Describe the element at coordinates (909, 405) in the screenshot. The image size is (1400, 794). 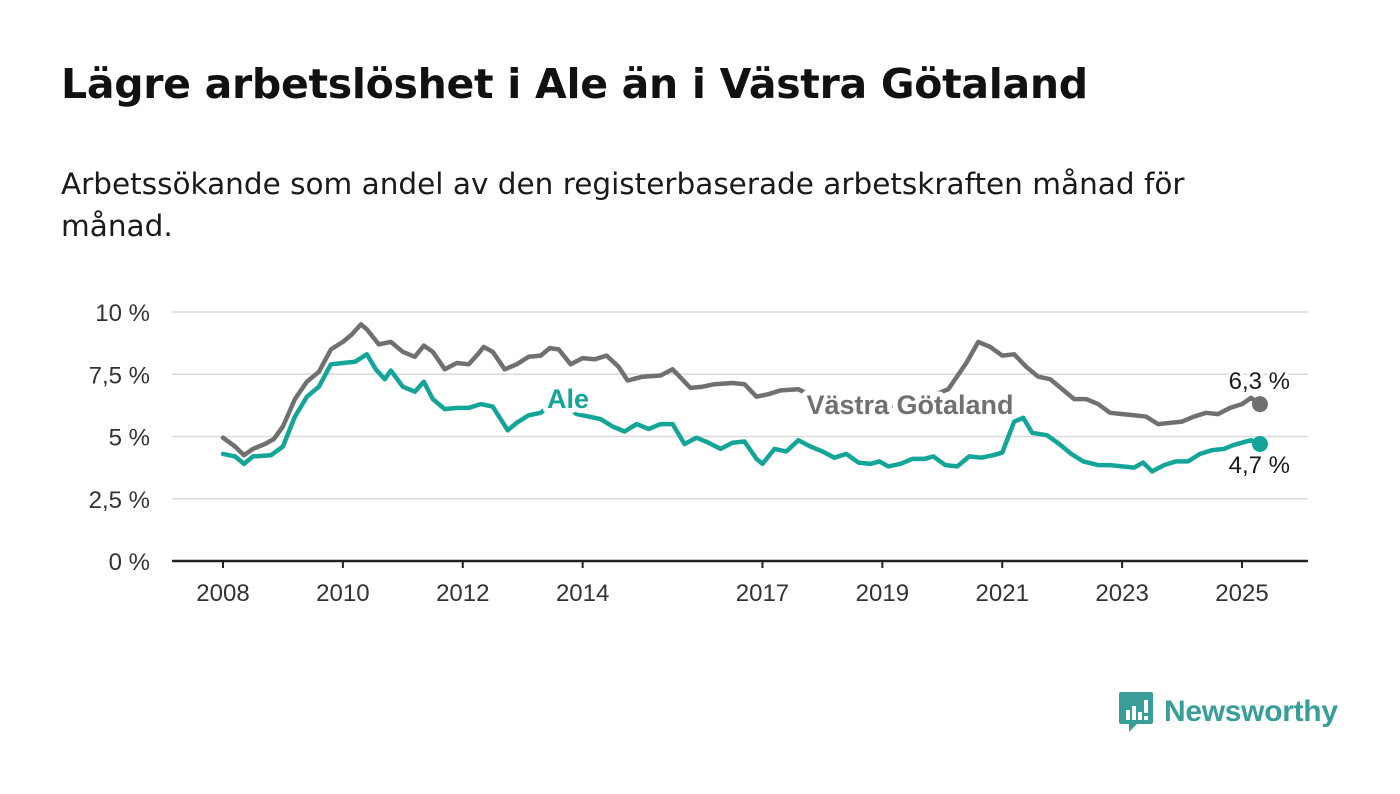
I see `series-label-v-stra-g-taland: Västra Götaland` at that location.